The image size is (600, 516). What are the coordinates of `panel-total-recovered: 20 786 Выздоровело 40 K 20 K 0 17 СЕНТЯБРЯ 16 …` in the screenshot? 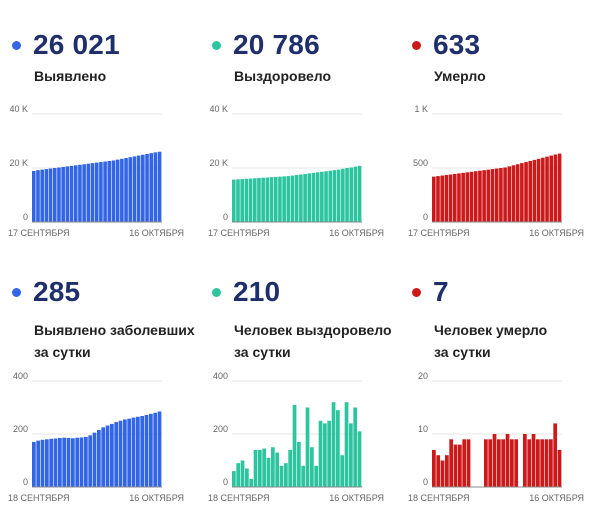 It's located at (300, 140).